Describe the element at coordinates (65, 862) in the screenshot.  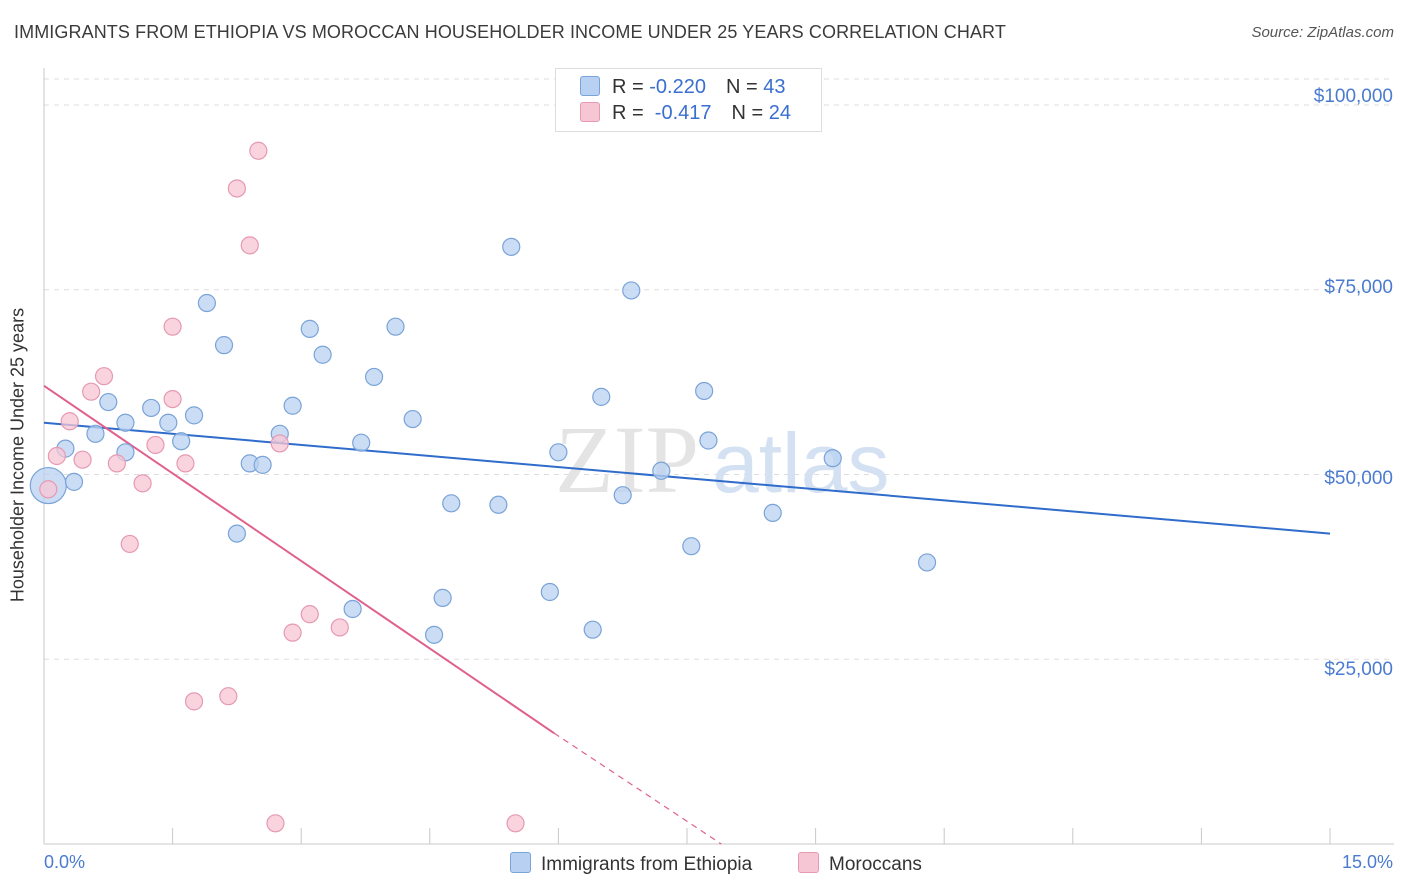
I see `x-tick-label-min: 0.0%` at that location.